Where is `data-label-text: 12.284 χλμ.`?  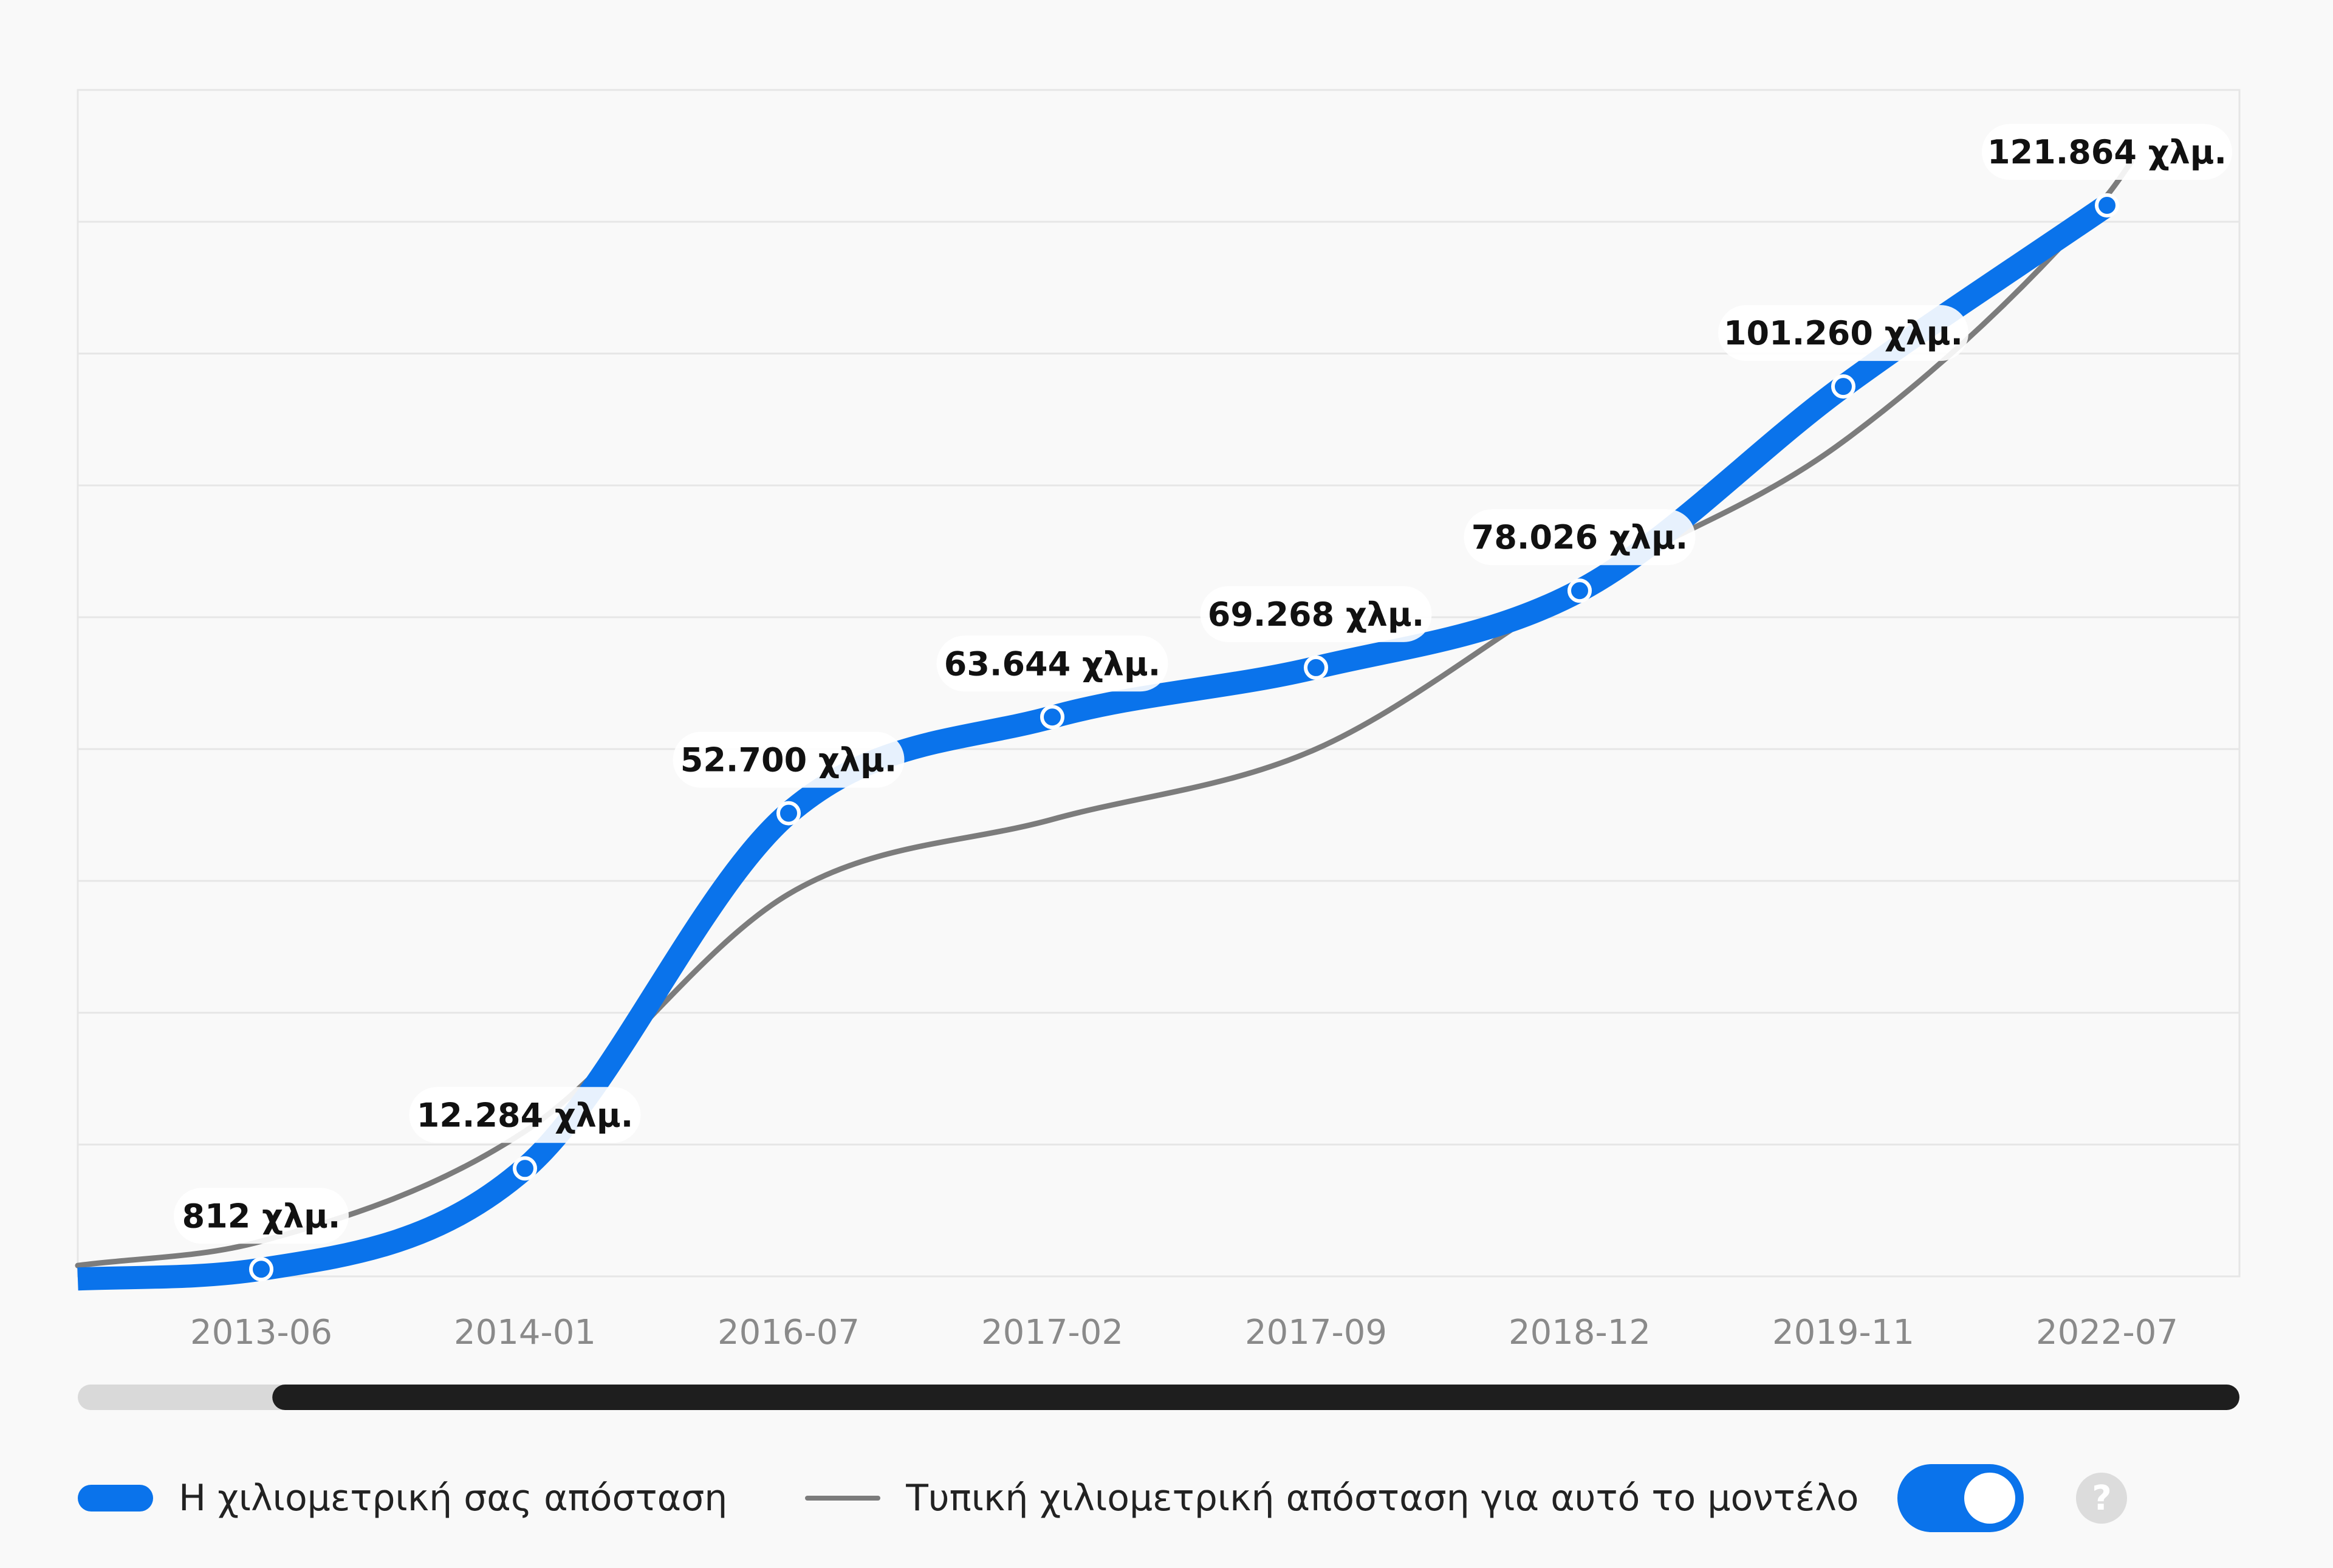
data-label-text: 12.284 χλμ. is located at coordinates (525, 1115).